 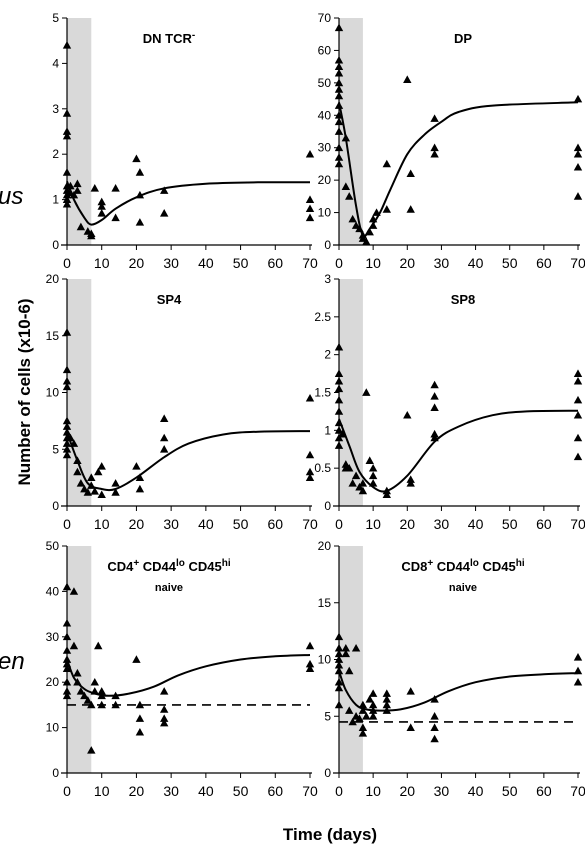 I want to click on panel-title: SP8, so click(x=463, y=299).